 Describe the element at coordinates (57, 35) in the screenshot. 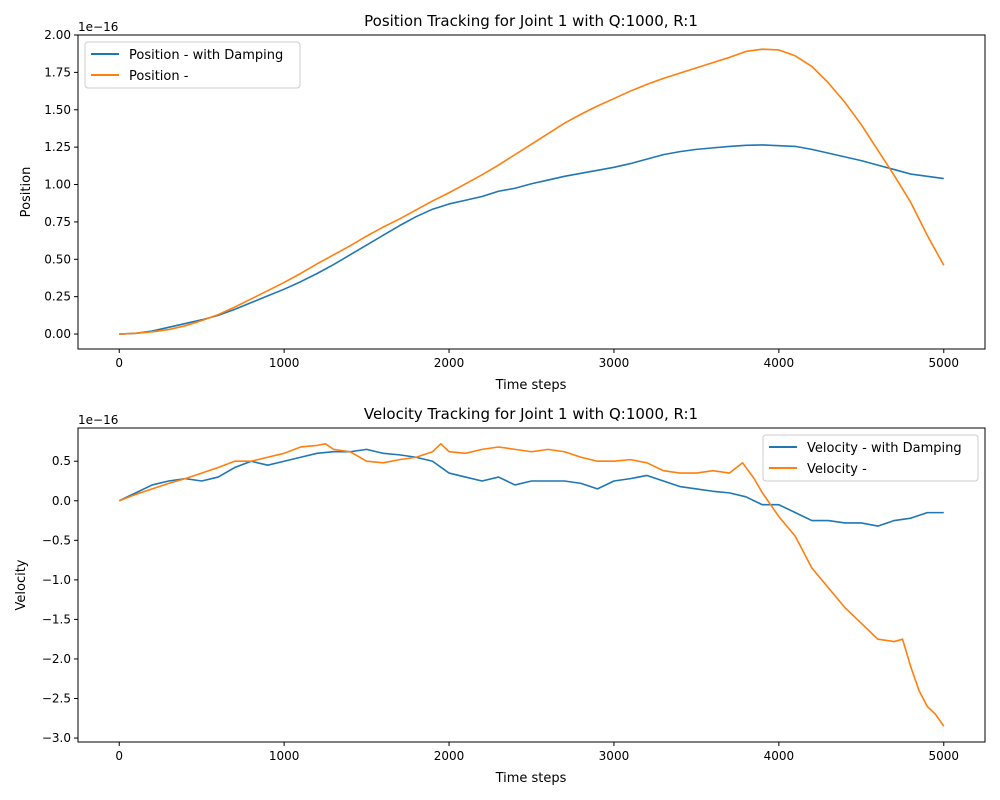

I see `position-y-tick-label: 2.00` at that location.